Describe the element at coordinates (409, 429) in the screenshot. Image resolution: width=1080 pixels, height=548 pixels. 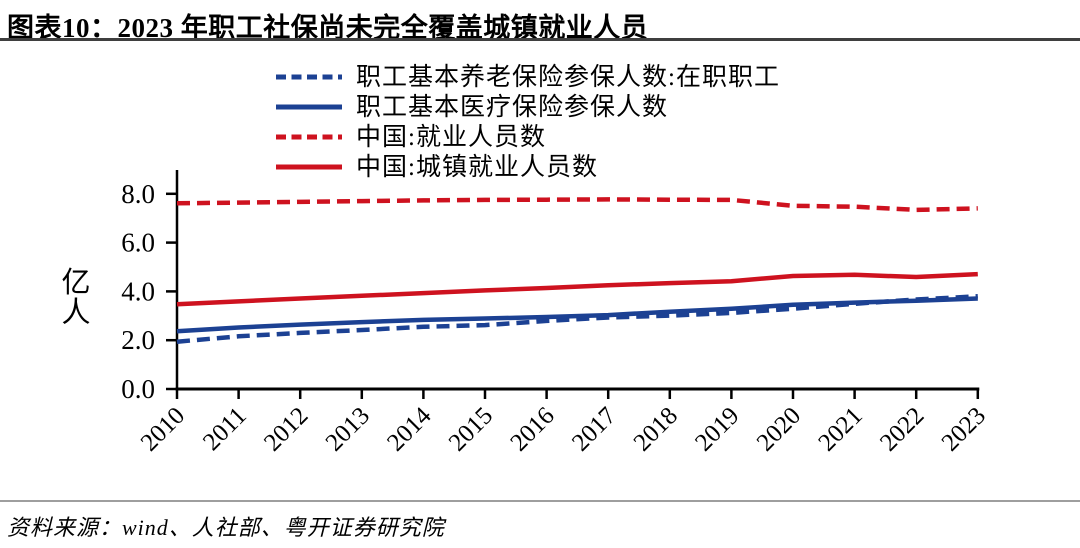
I see `x-tick-label: 2014` at that location.